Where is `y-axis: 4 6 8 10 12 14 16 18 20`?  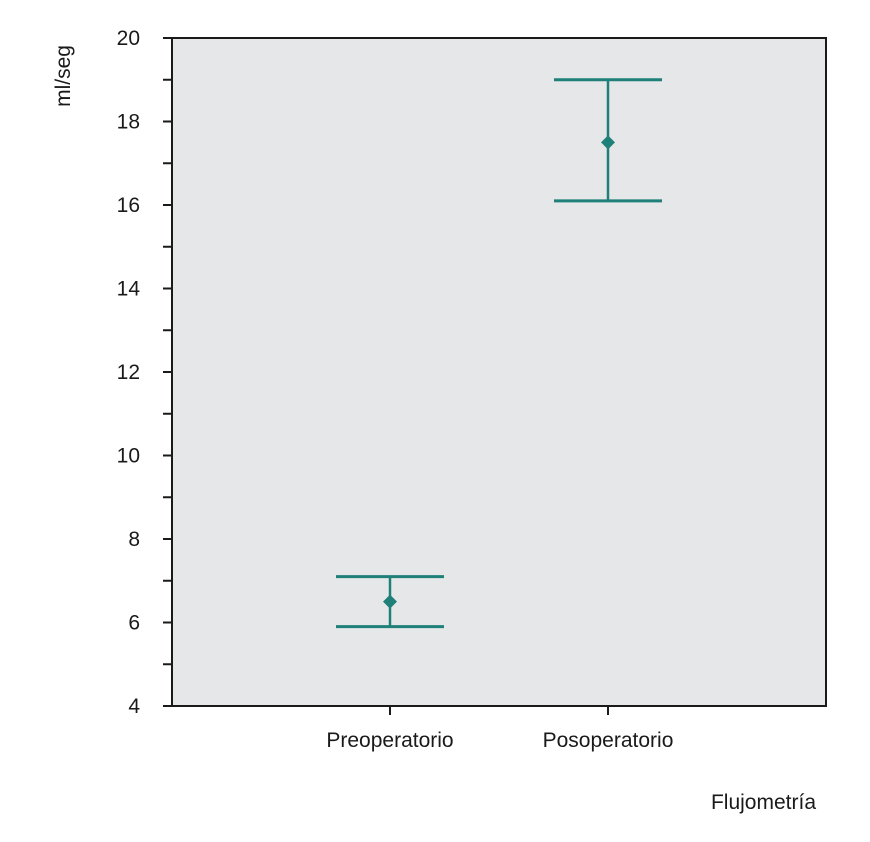 y-axis: 4 6 8 10 12 14 16 18 20 is located at coordinates (144, 372).